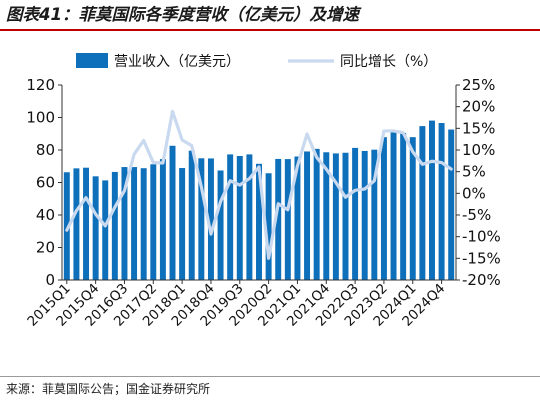 This screenshot has width=540, height=404. What do you see at coordinates (92, 60) in the screenshot?
I see `legend-bar-swatch` at bounding box center [92, 60].